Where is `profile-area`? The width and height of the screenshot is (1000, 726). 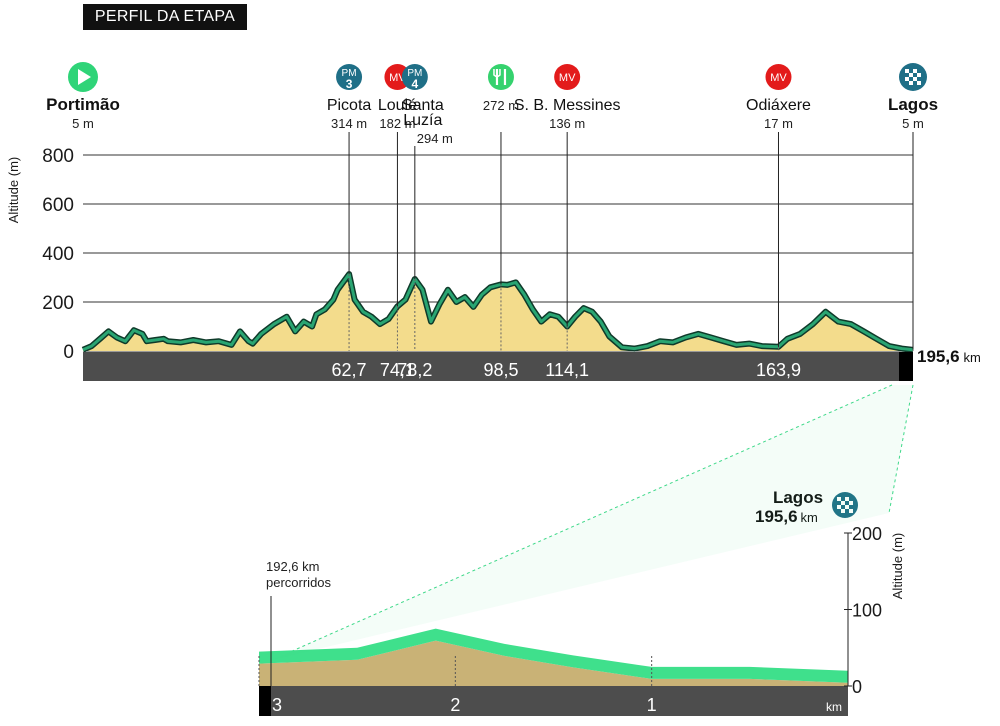 profile-area is located at coordinates (498, 312).